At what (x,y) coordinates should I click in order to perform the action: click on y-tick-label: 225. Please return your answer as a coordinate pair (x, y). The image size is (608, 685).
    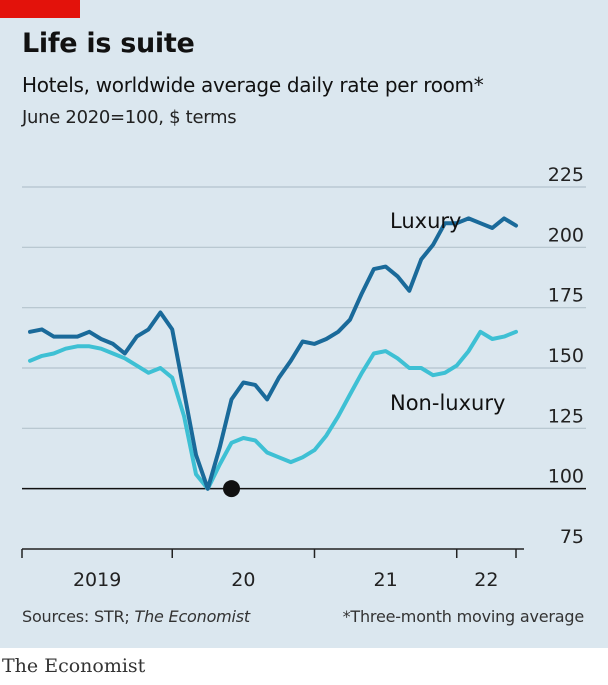
    Looking at the image, I should click on (566, 175).